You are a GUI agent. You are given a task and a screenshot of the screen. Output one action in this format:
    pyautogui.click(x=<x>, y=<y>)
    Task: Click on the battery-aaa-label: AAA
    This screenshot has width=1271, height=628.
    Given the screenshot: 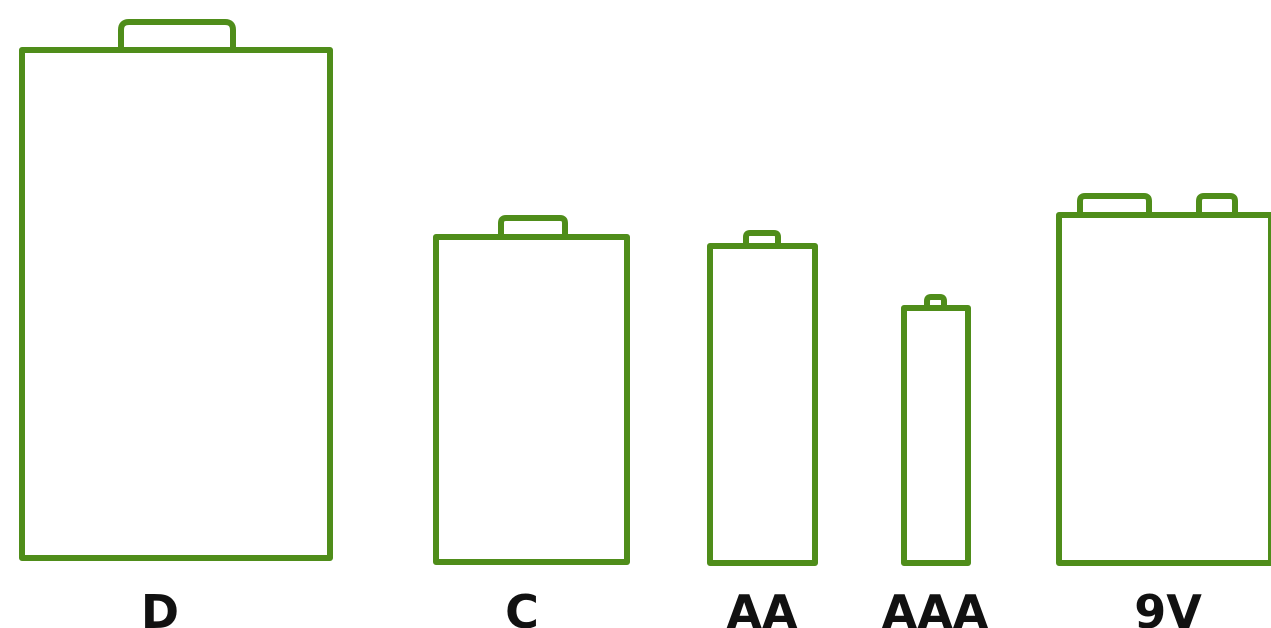 What is the action you would take?
    pyautogui.click(x=935, y=606)
    